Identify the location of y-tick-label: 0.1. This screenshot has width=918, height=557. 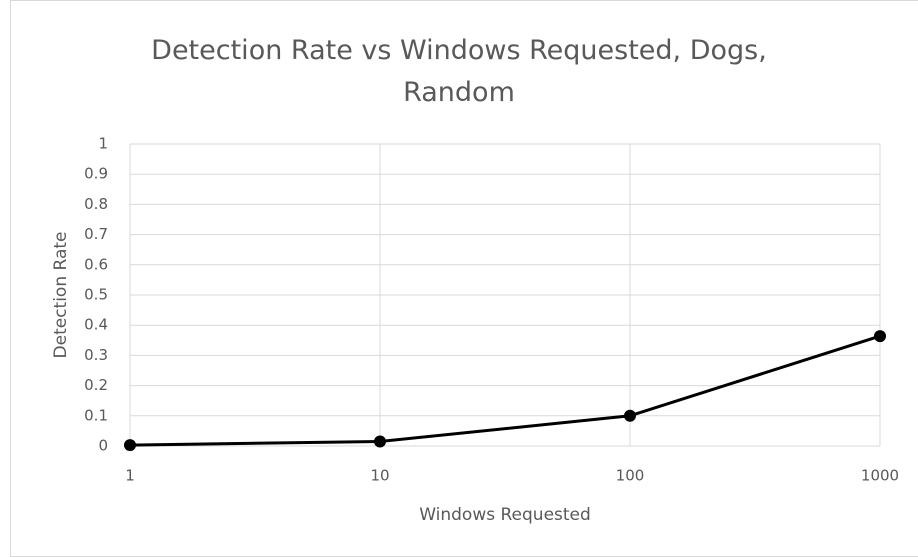
(96, 415).